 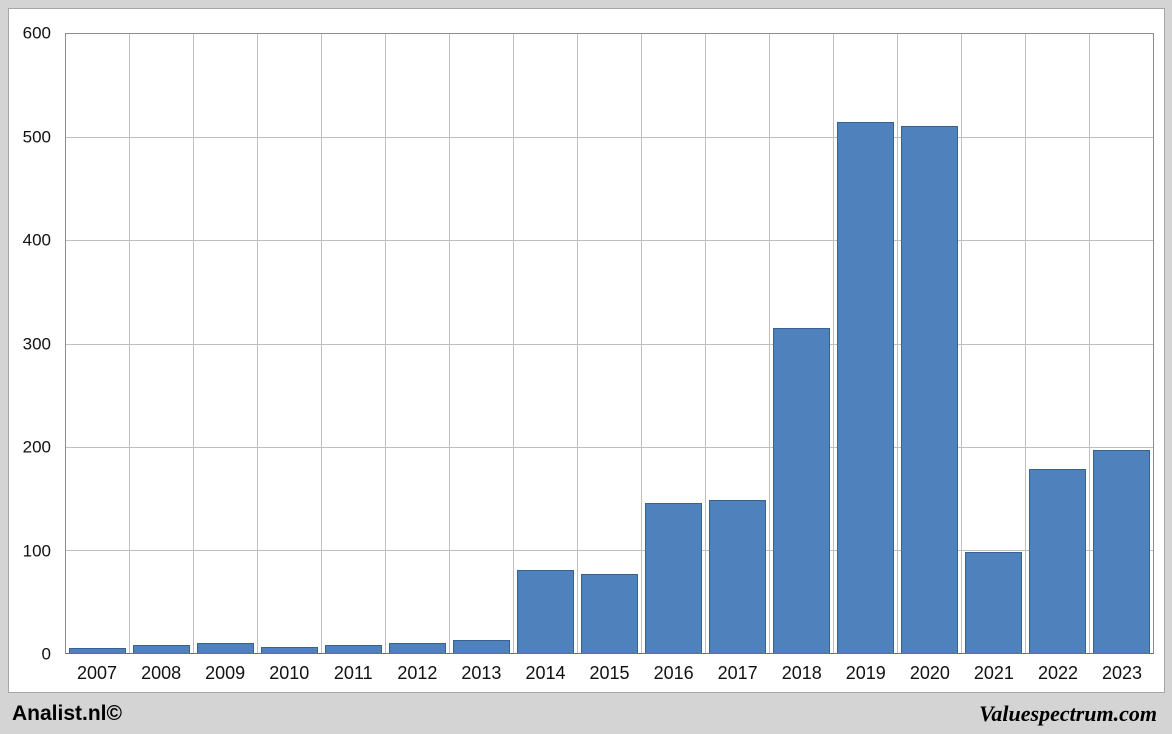 What do you see at coordinates (417, 672) in the screenshot?
I see `x-tick-label: 2012` at bounding box center [417, 672].